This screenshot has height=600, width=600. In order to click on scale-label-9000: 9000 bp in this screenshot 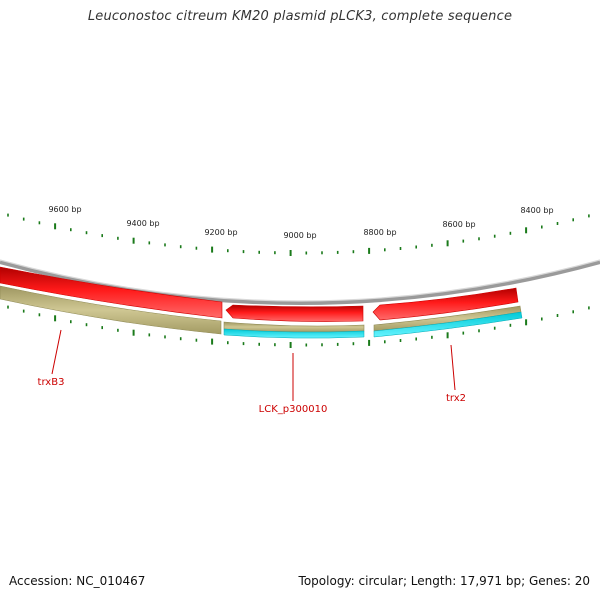, I will do `click(299, 235)`.